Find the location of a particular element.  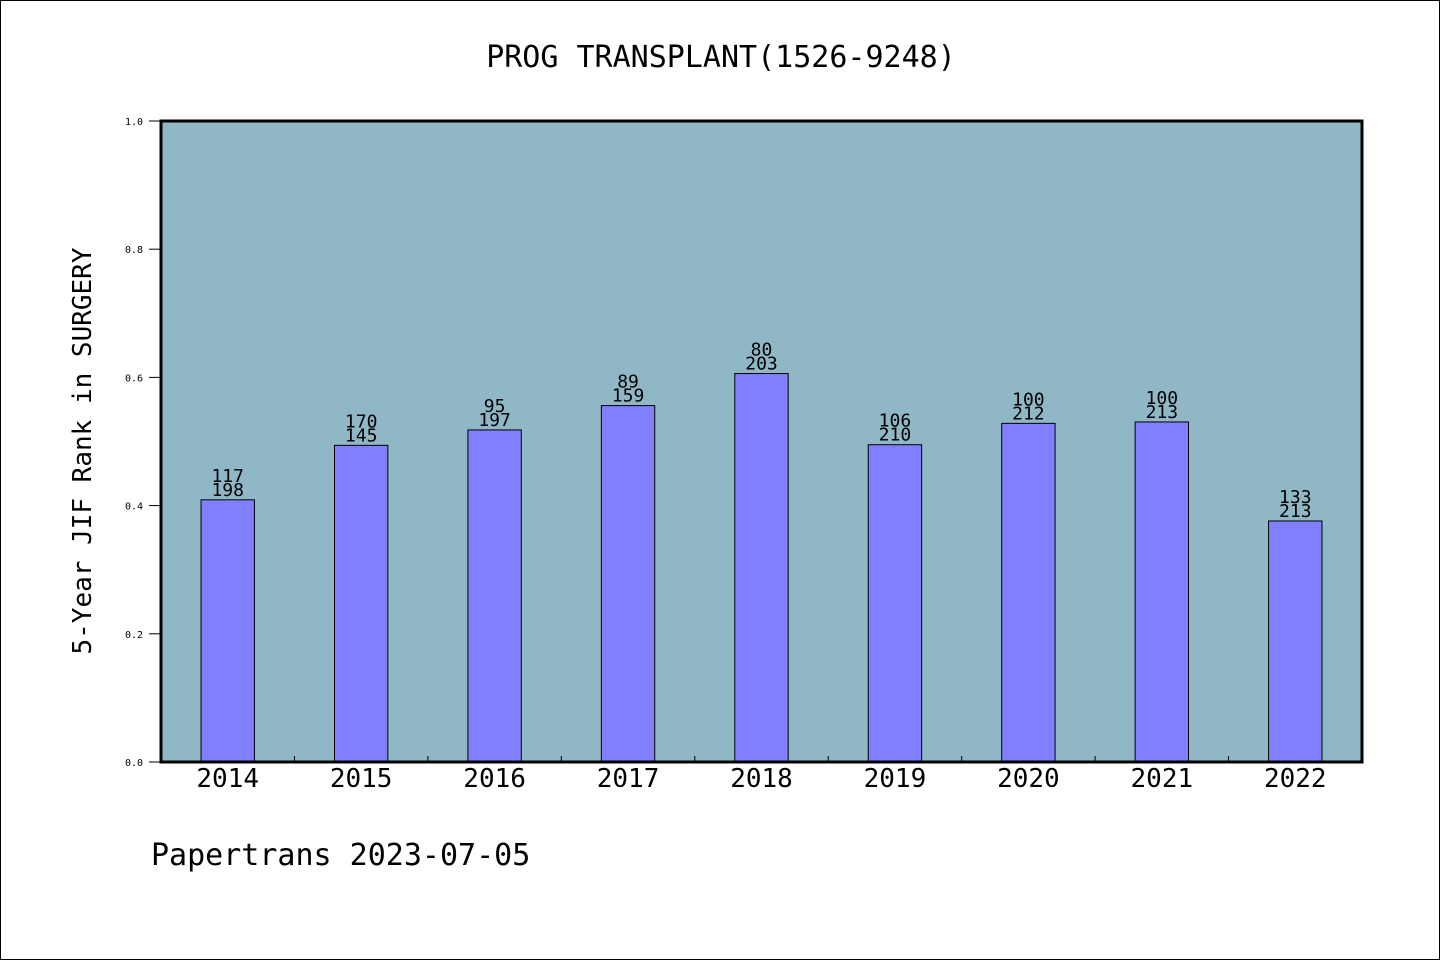

bar-2021 is located at coordinates (1162, 592).